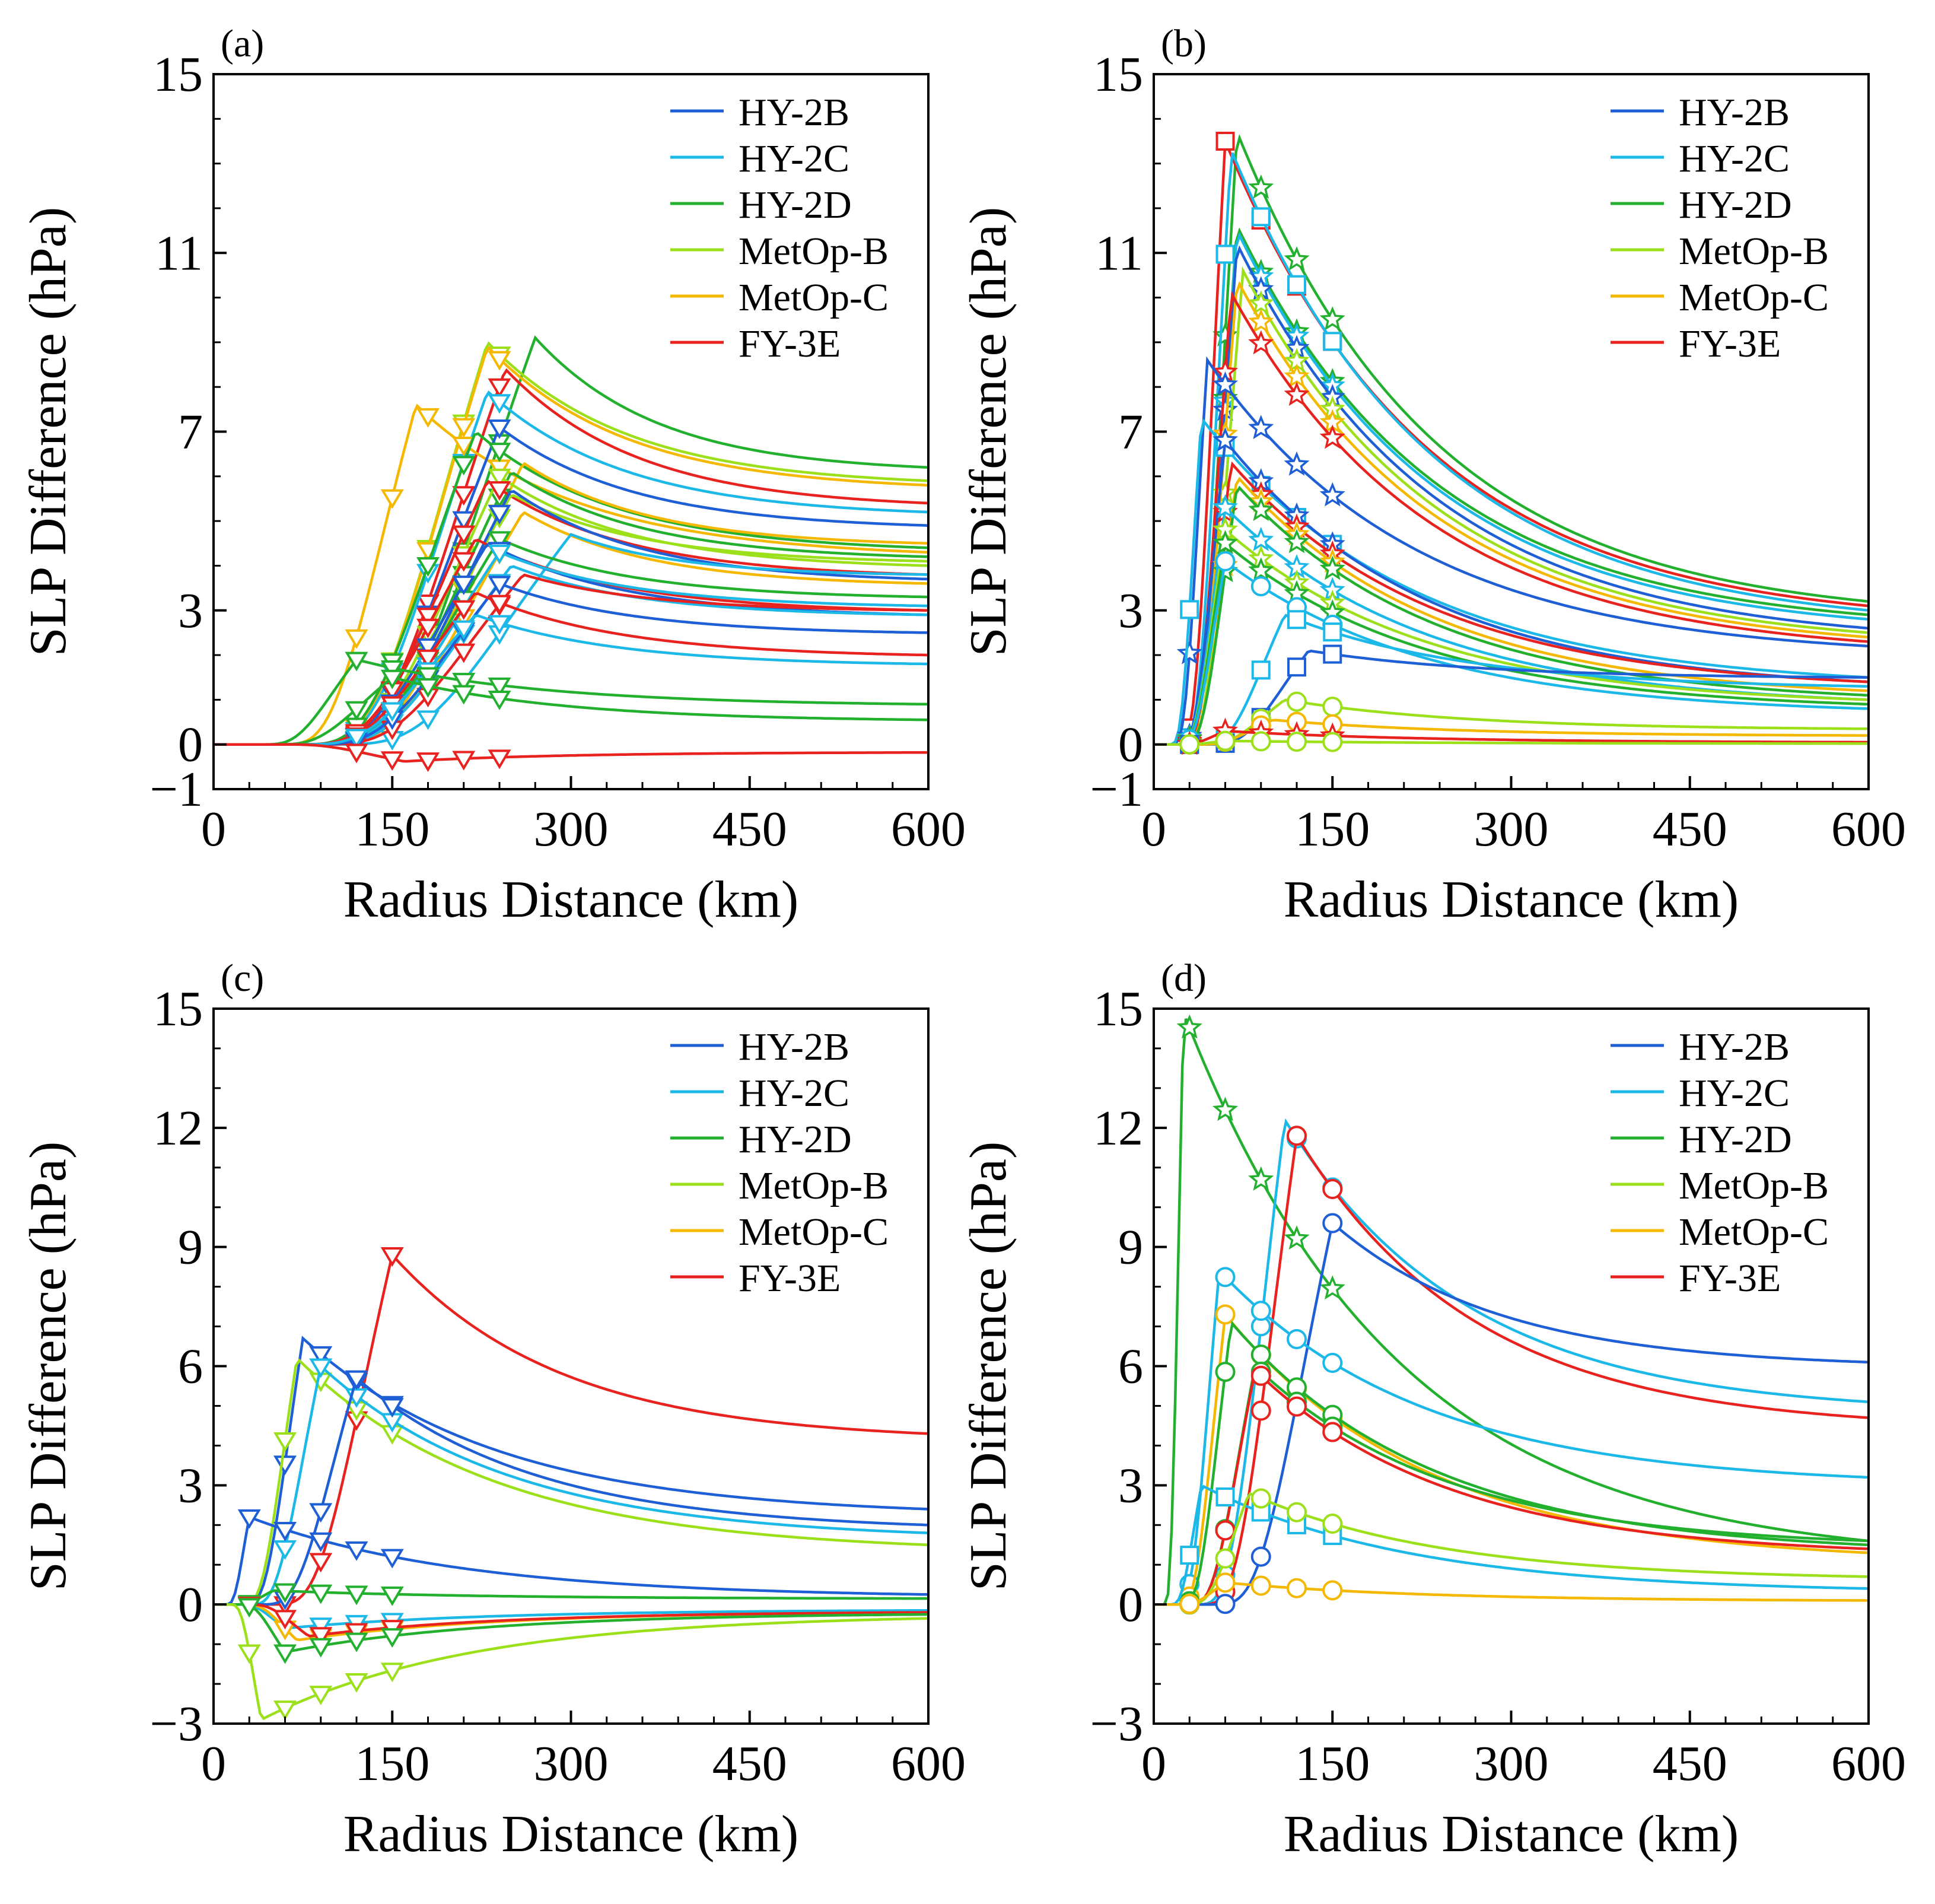 The image size is (1935, 1904). Describe the element at coordinates (1735, 205) in the screenshot. I see `legend-label-hy-2d: HY-2D` at that location.